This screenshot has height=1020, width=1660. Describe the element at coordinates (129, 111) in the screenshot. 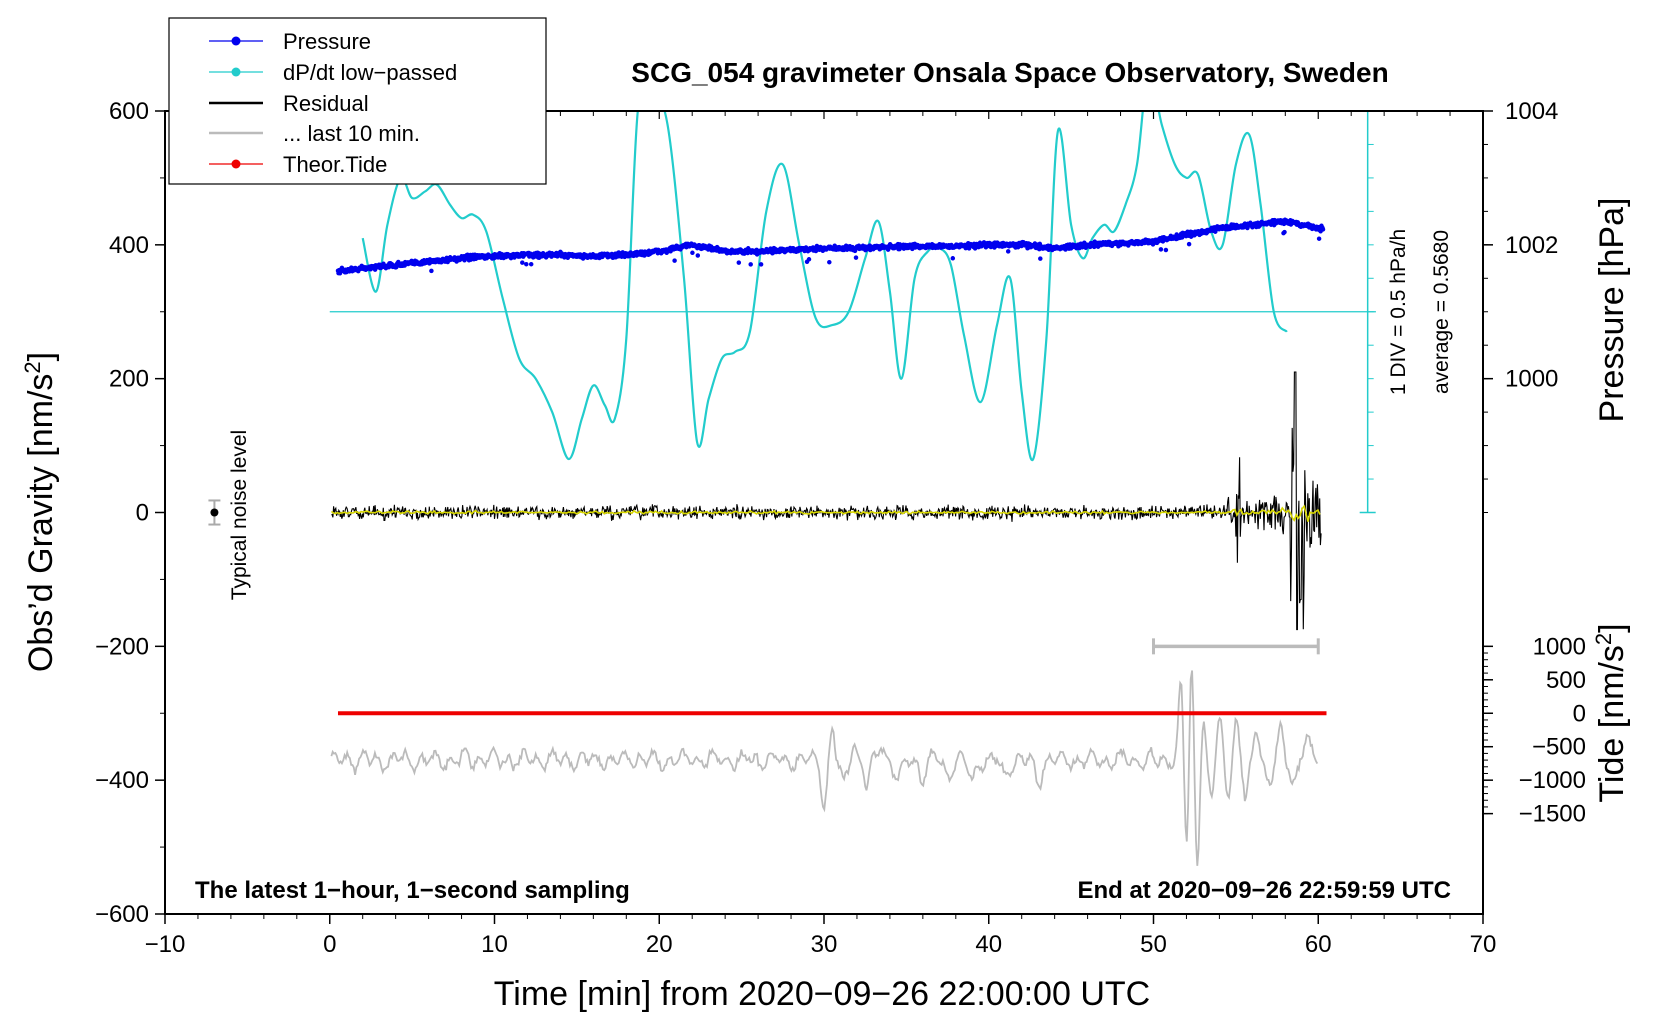

I see `y-left-tick-label: 600` at that location.